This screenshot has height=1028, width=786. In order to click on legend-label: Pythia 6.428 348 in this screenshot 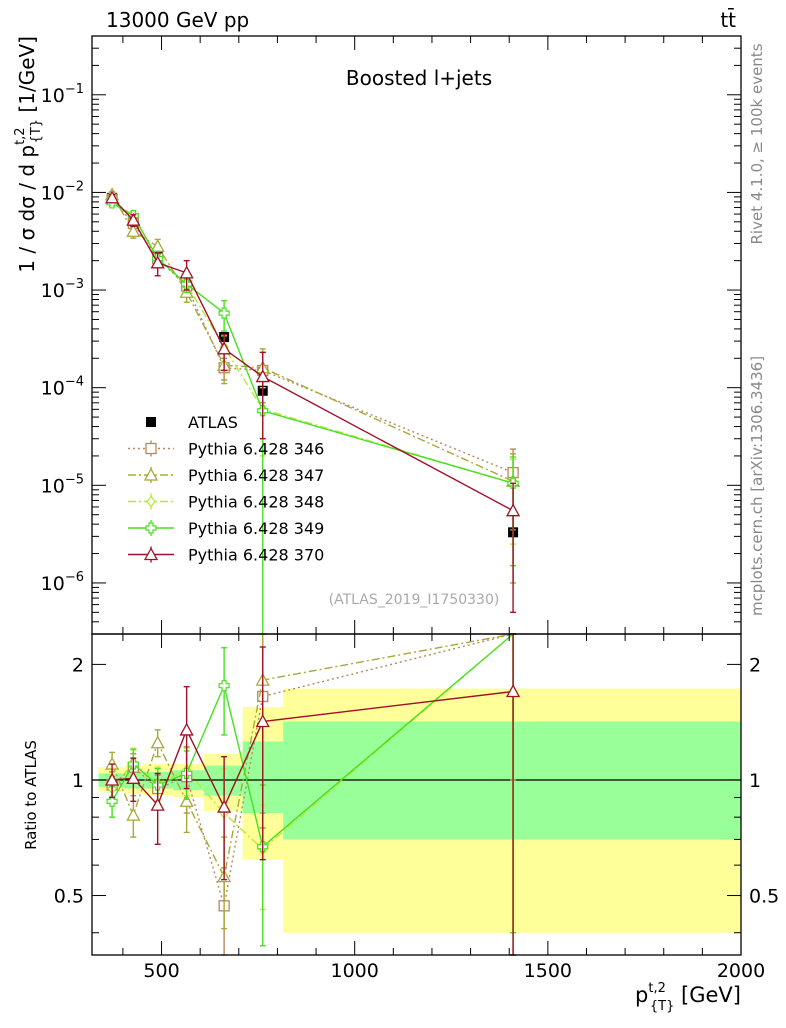, I will do `click(256, 502)`.